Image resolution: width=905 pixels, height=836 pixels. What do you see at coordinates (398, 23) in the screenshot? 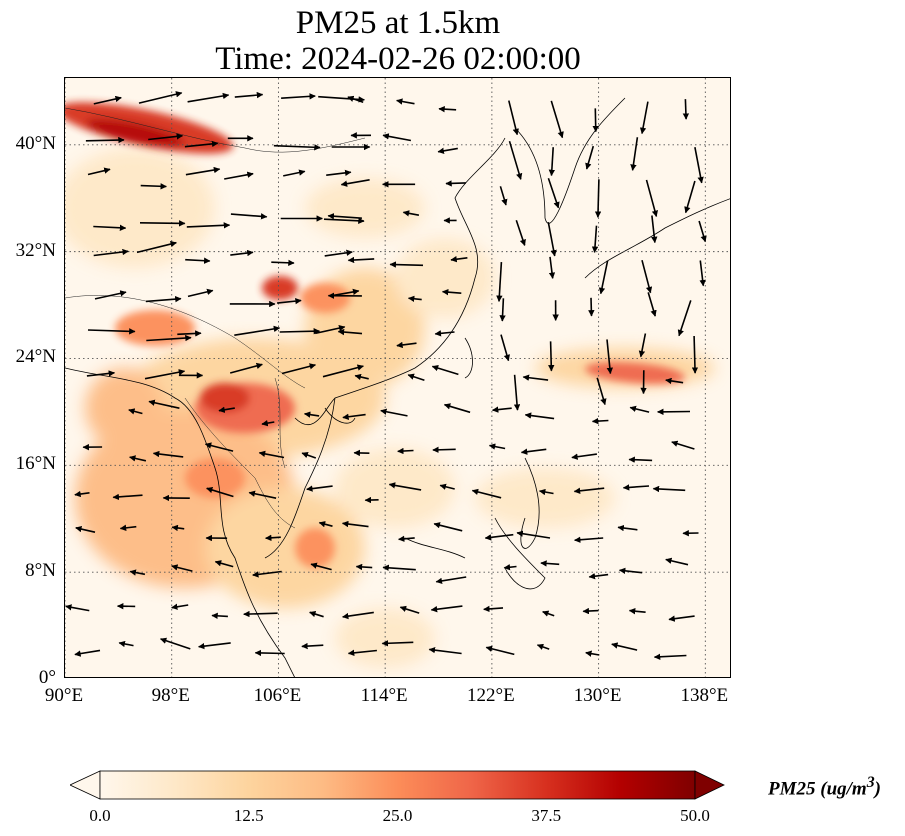
I see `map-title: PM25 at 1.5km` at bounding box center [398, 23].